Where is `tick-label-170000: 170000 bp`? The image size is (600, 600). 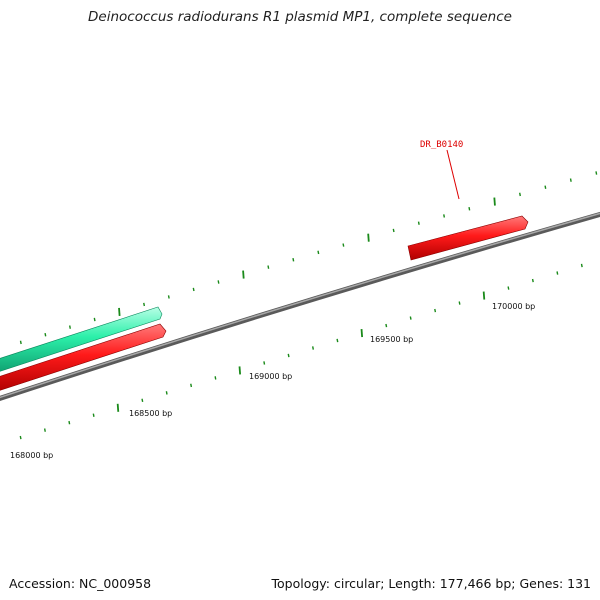 tick-label-170000: 170000 bp is located at coordinates (513, 306).